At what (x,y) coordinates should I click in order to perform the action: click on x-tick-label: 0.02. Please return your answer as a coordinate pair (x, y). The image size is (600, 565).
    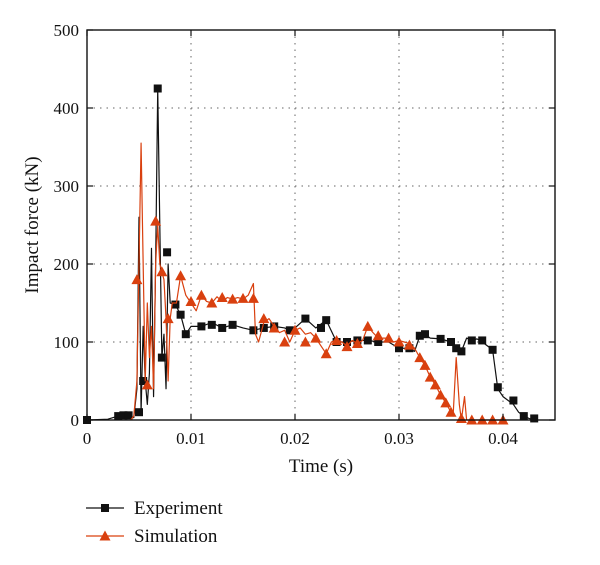
    Looking at the image, I should click on (295, 438).